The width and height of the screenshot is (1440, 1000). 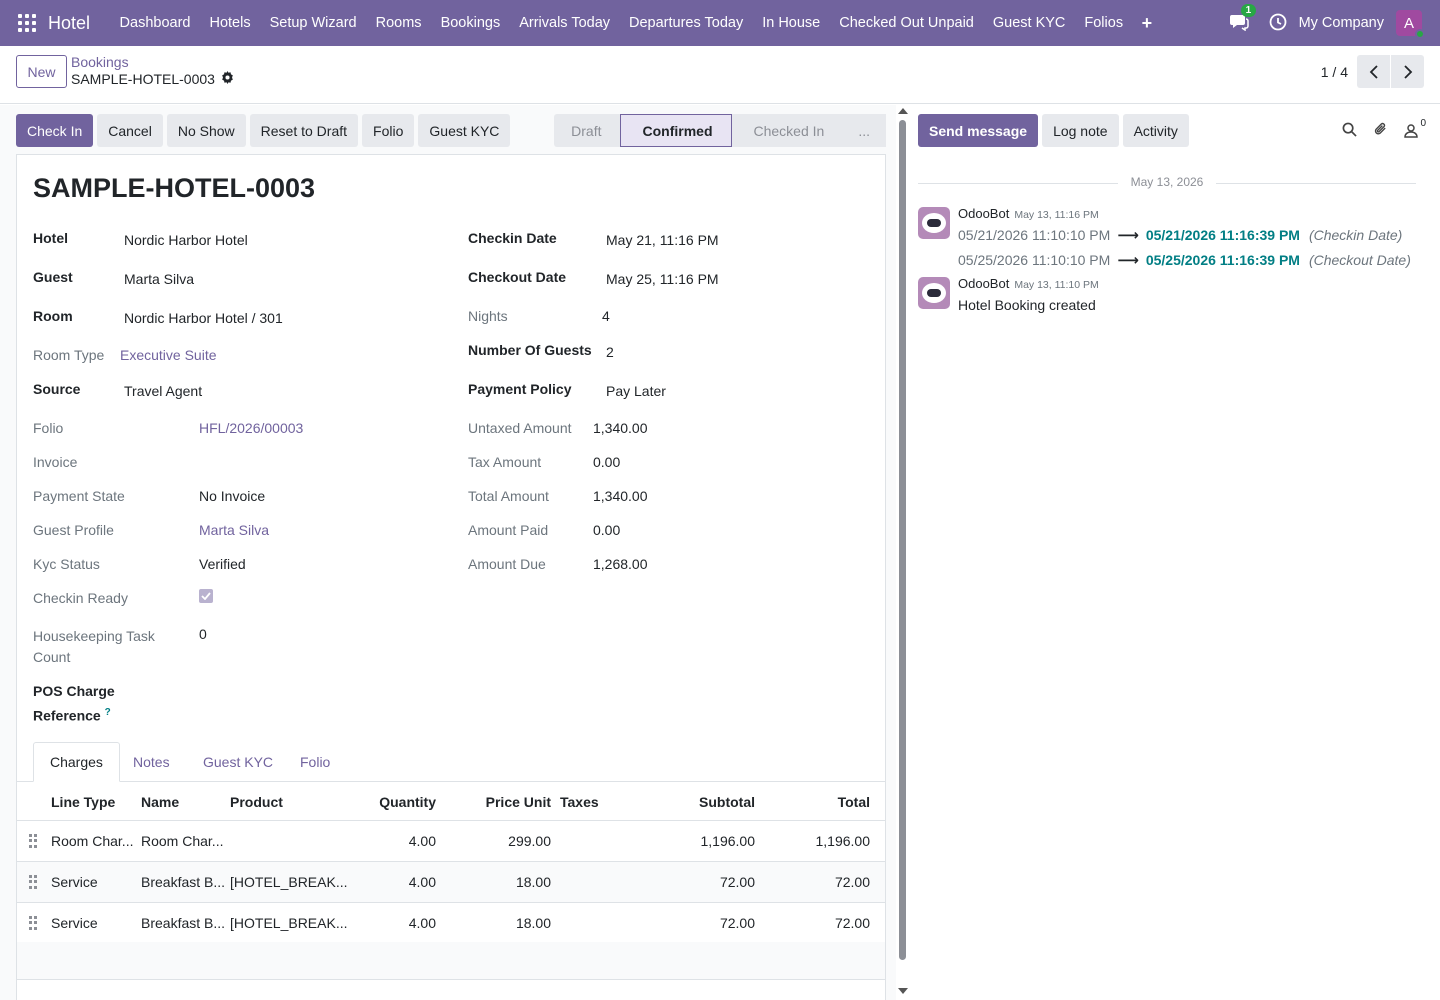 What do you see at coordinates (313, 23) in the screenshot?
I see `menu-setup-wizard: Setup Wizard` at bounding box center [313, 23].